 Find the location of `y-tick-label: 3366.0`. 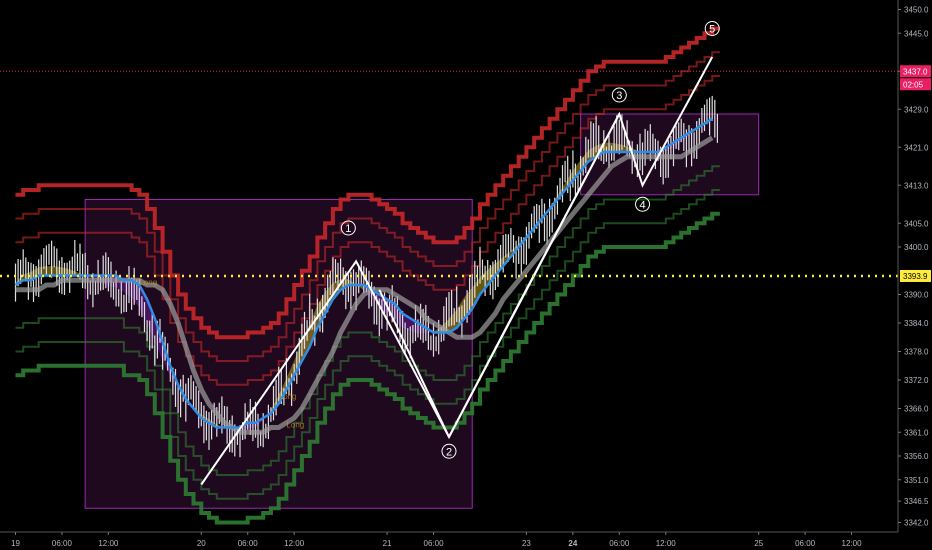

y-tick-label: 3366.0 is located at coordinates (916, 409).